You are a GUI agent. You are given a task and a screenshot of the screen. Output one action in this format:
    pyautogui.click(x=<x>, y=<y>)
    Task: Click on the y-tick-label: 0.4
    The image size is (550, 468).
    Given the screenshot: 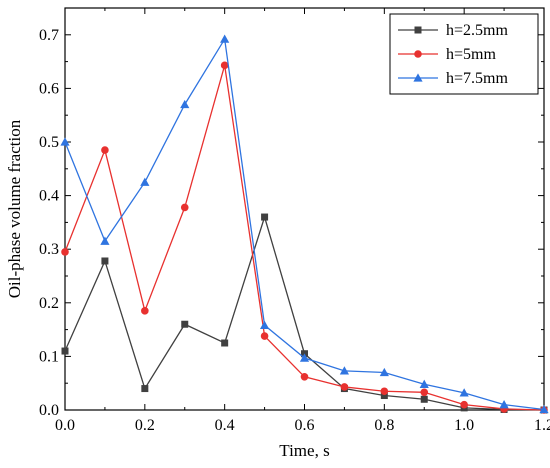 What is the action you would take?
    pyautogui.click(x=49, y=196)
    